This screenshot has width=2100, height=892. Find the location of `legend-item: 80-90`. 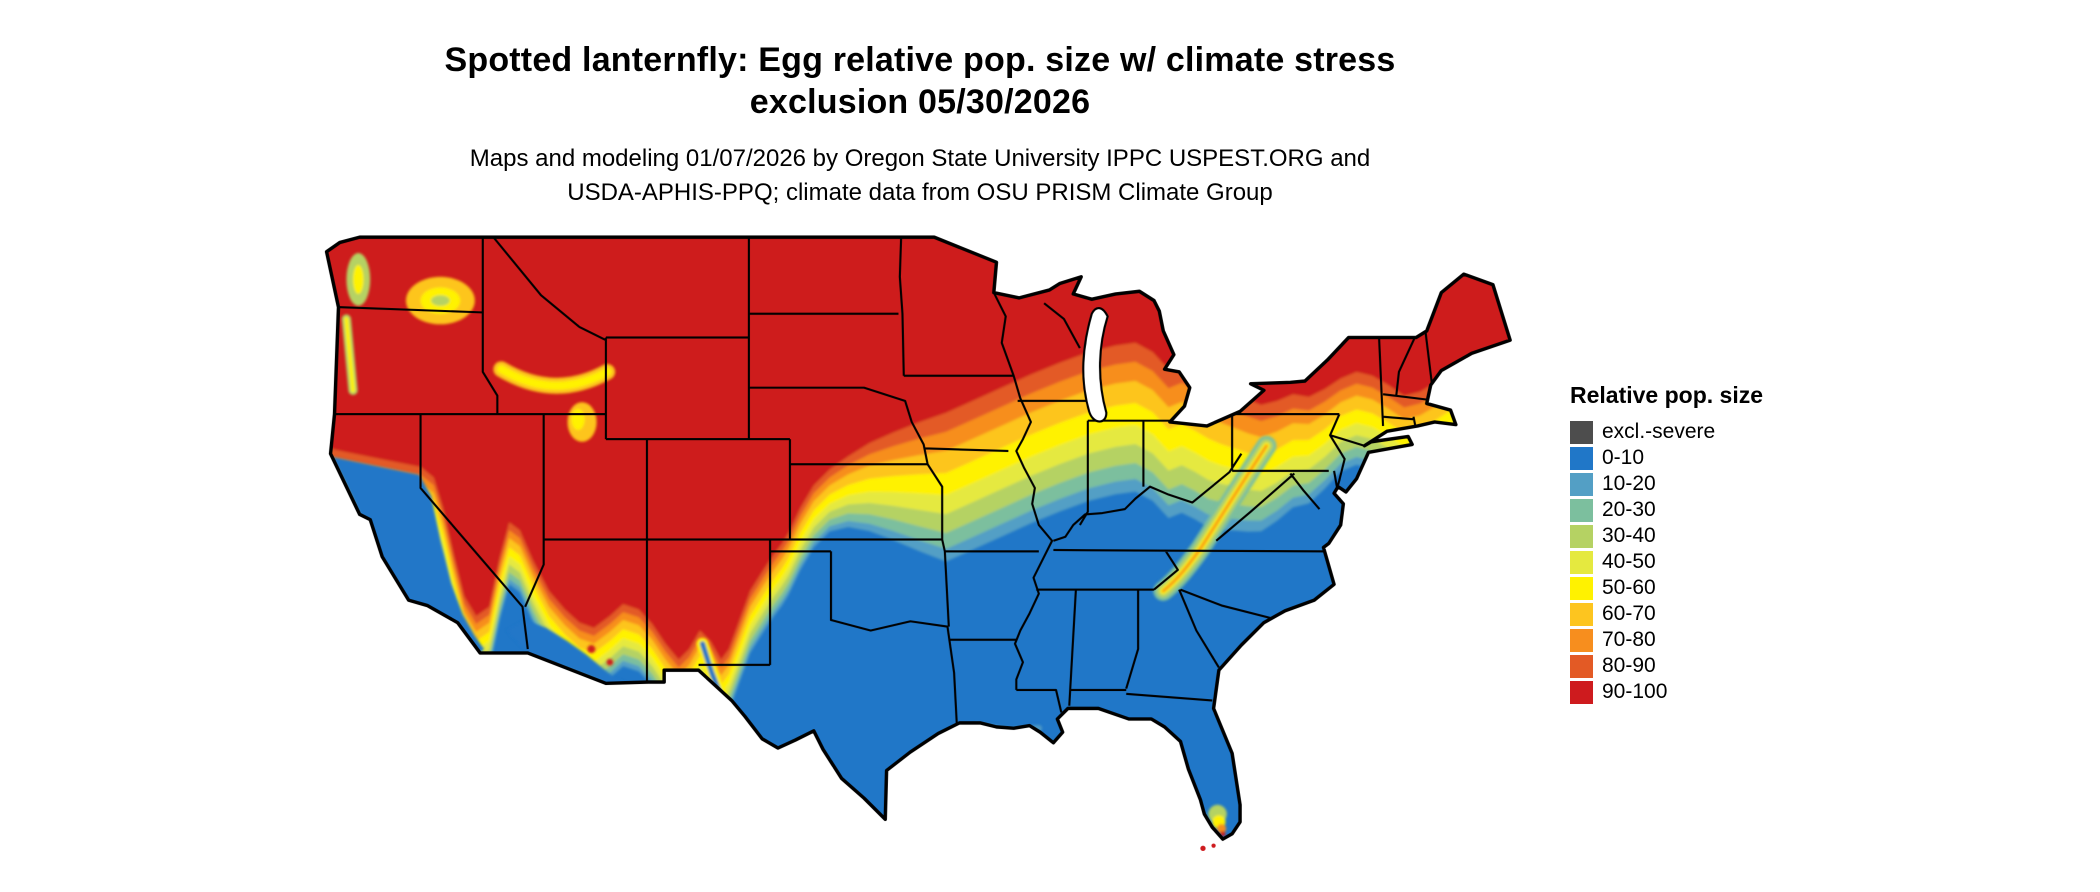

legend-item: 80-90 is located at coordinates (1666, 666).